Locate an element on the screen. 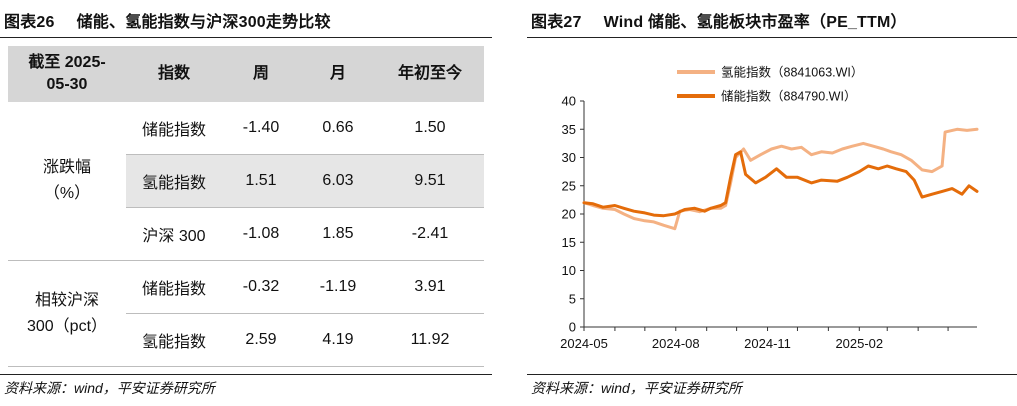 The width and height of the screenshot is (1017, 406). table-row: 氢能指数 2.59 4.19 11.92 is located at coordinates (246, 340).